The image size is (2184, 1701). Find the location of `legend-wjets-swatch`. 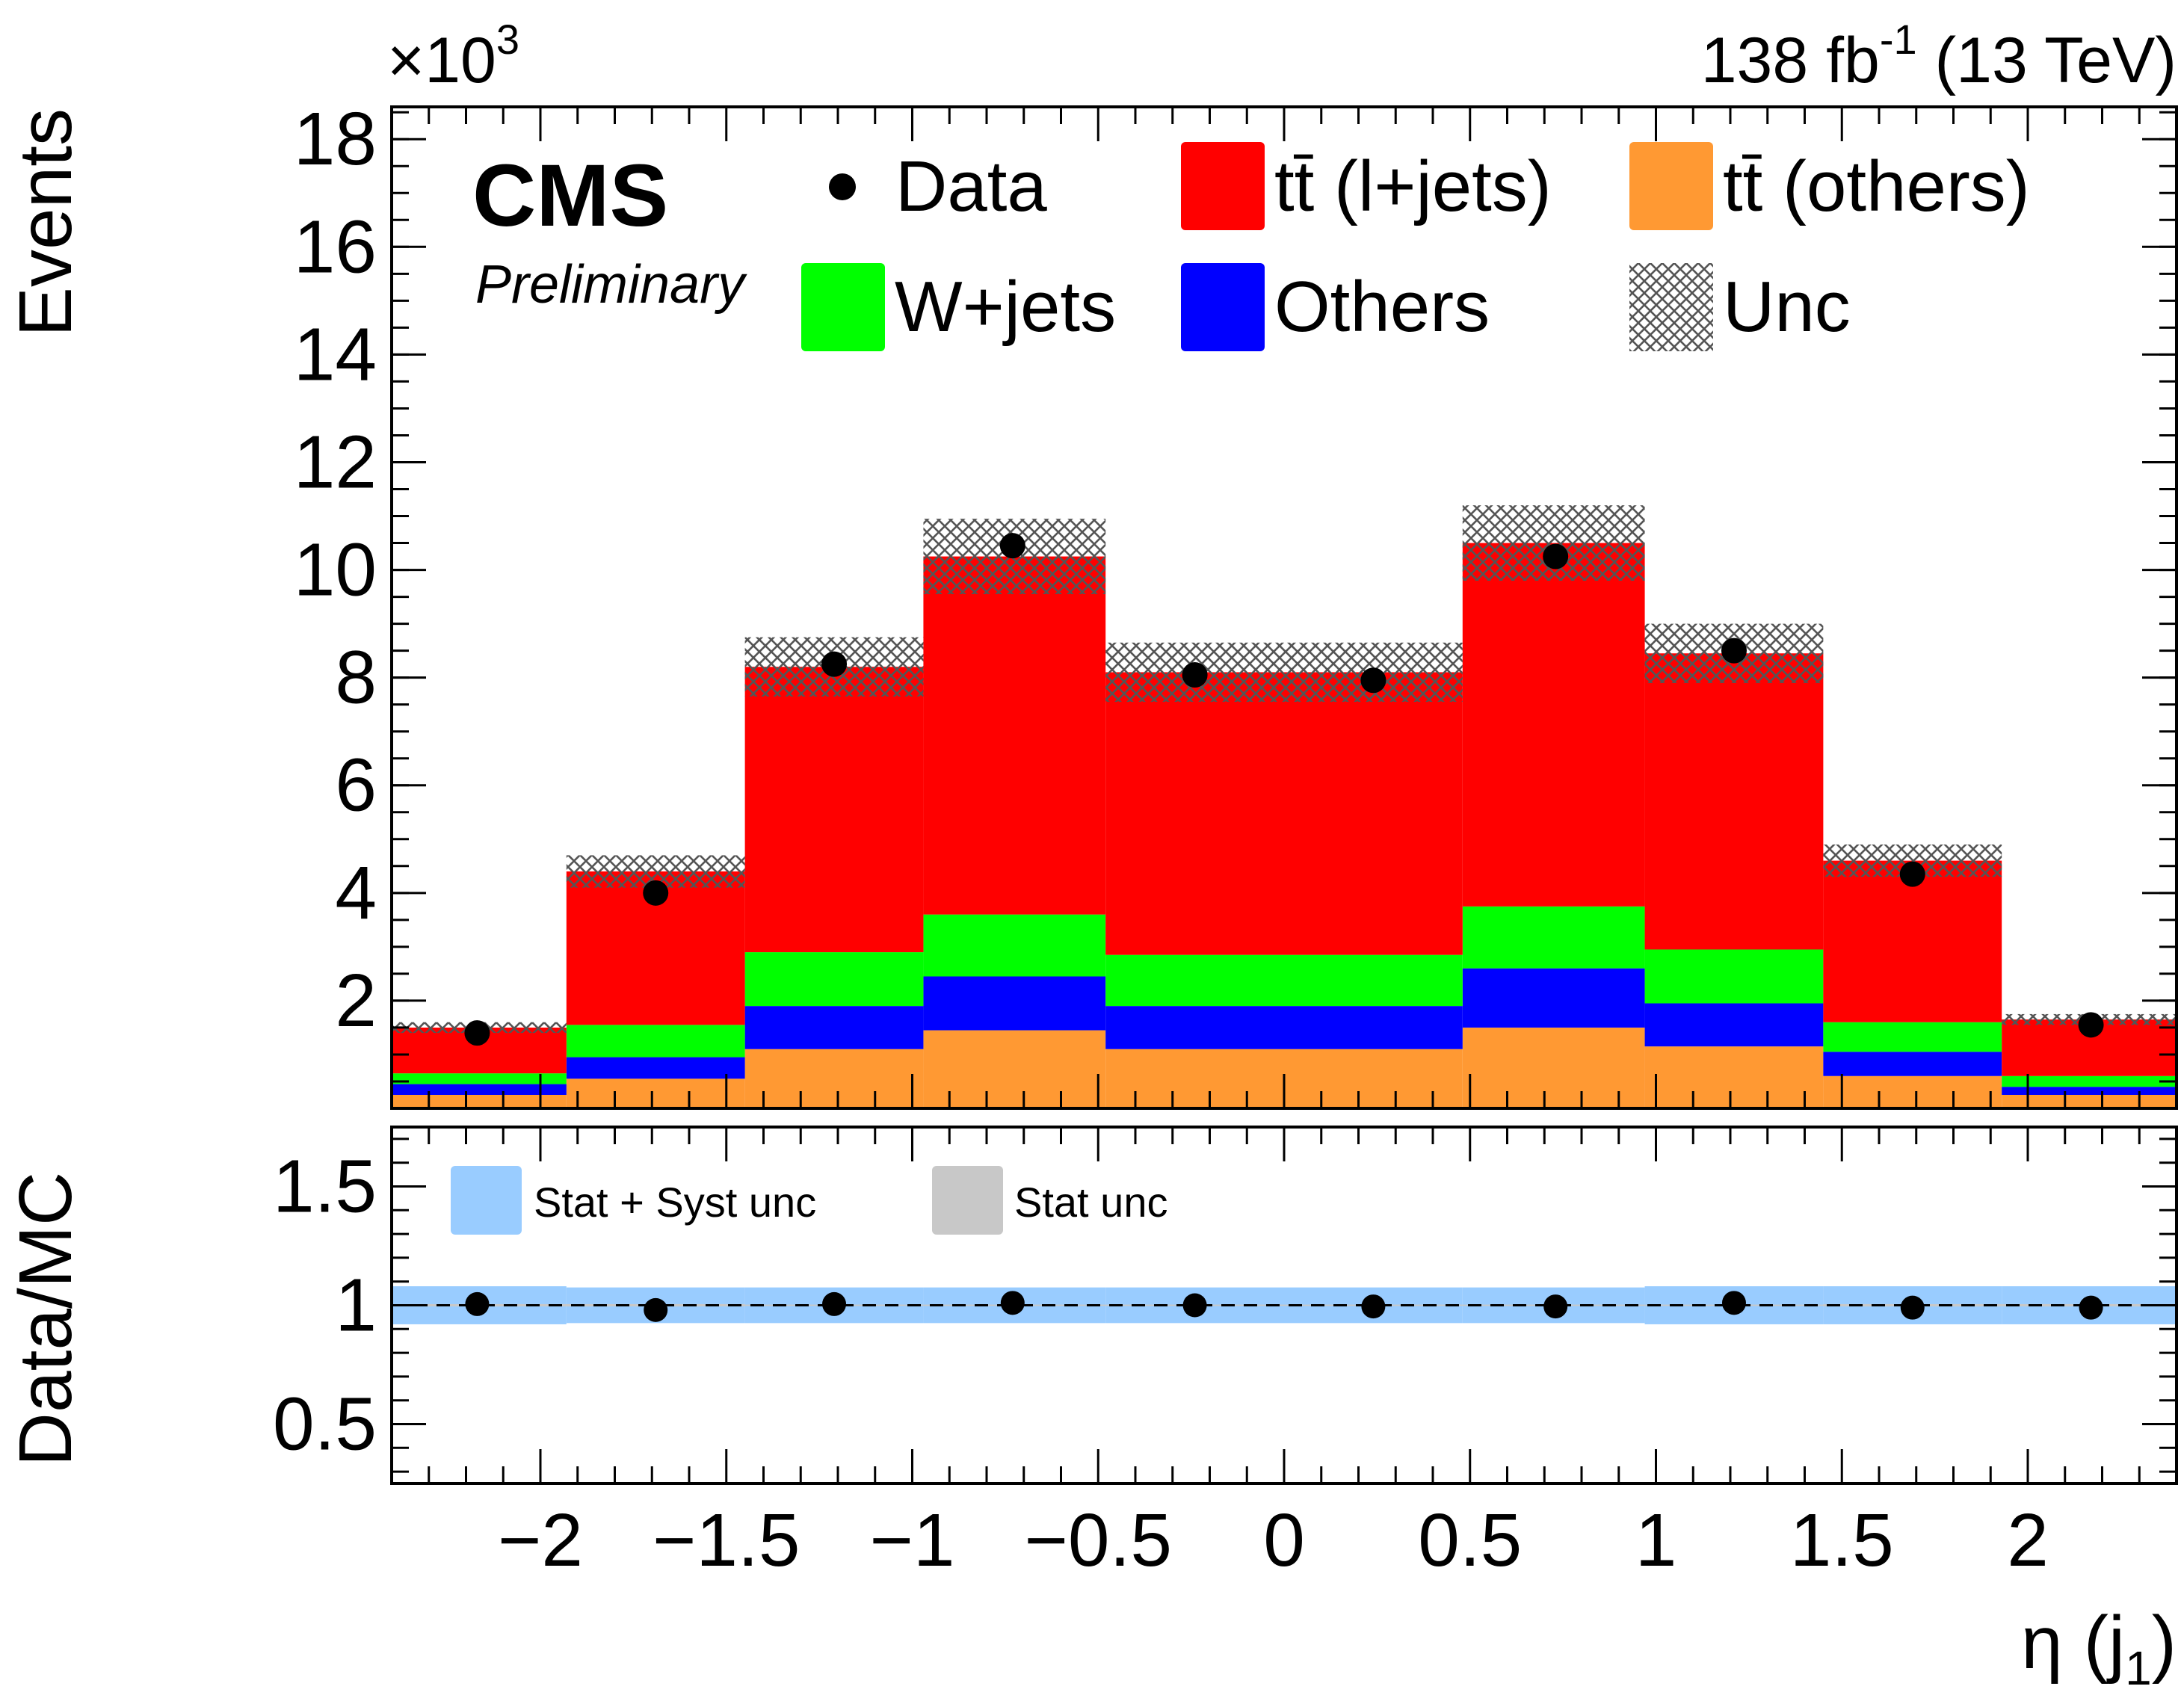

legend-wjets-swatch is located at coordinates (843, 307).